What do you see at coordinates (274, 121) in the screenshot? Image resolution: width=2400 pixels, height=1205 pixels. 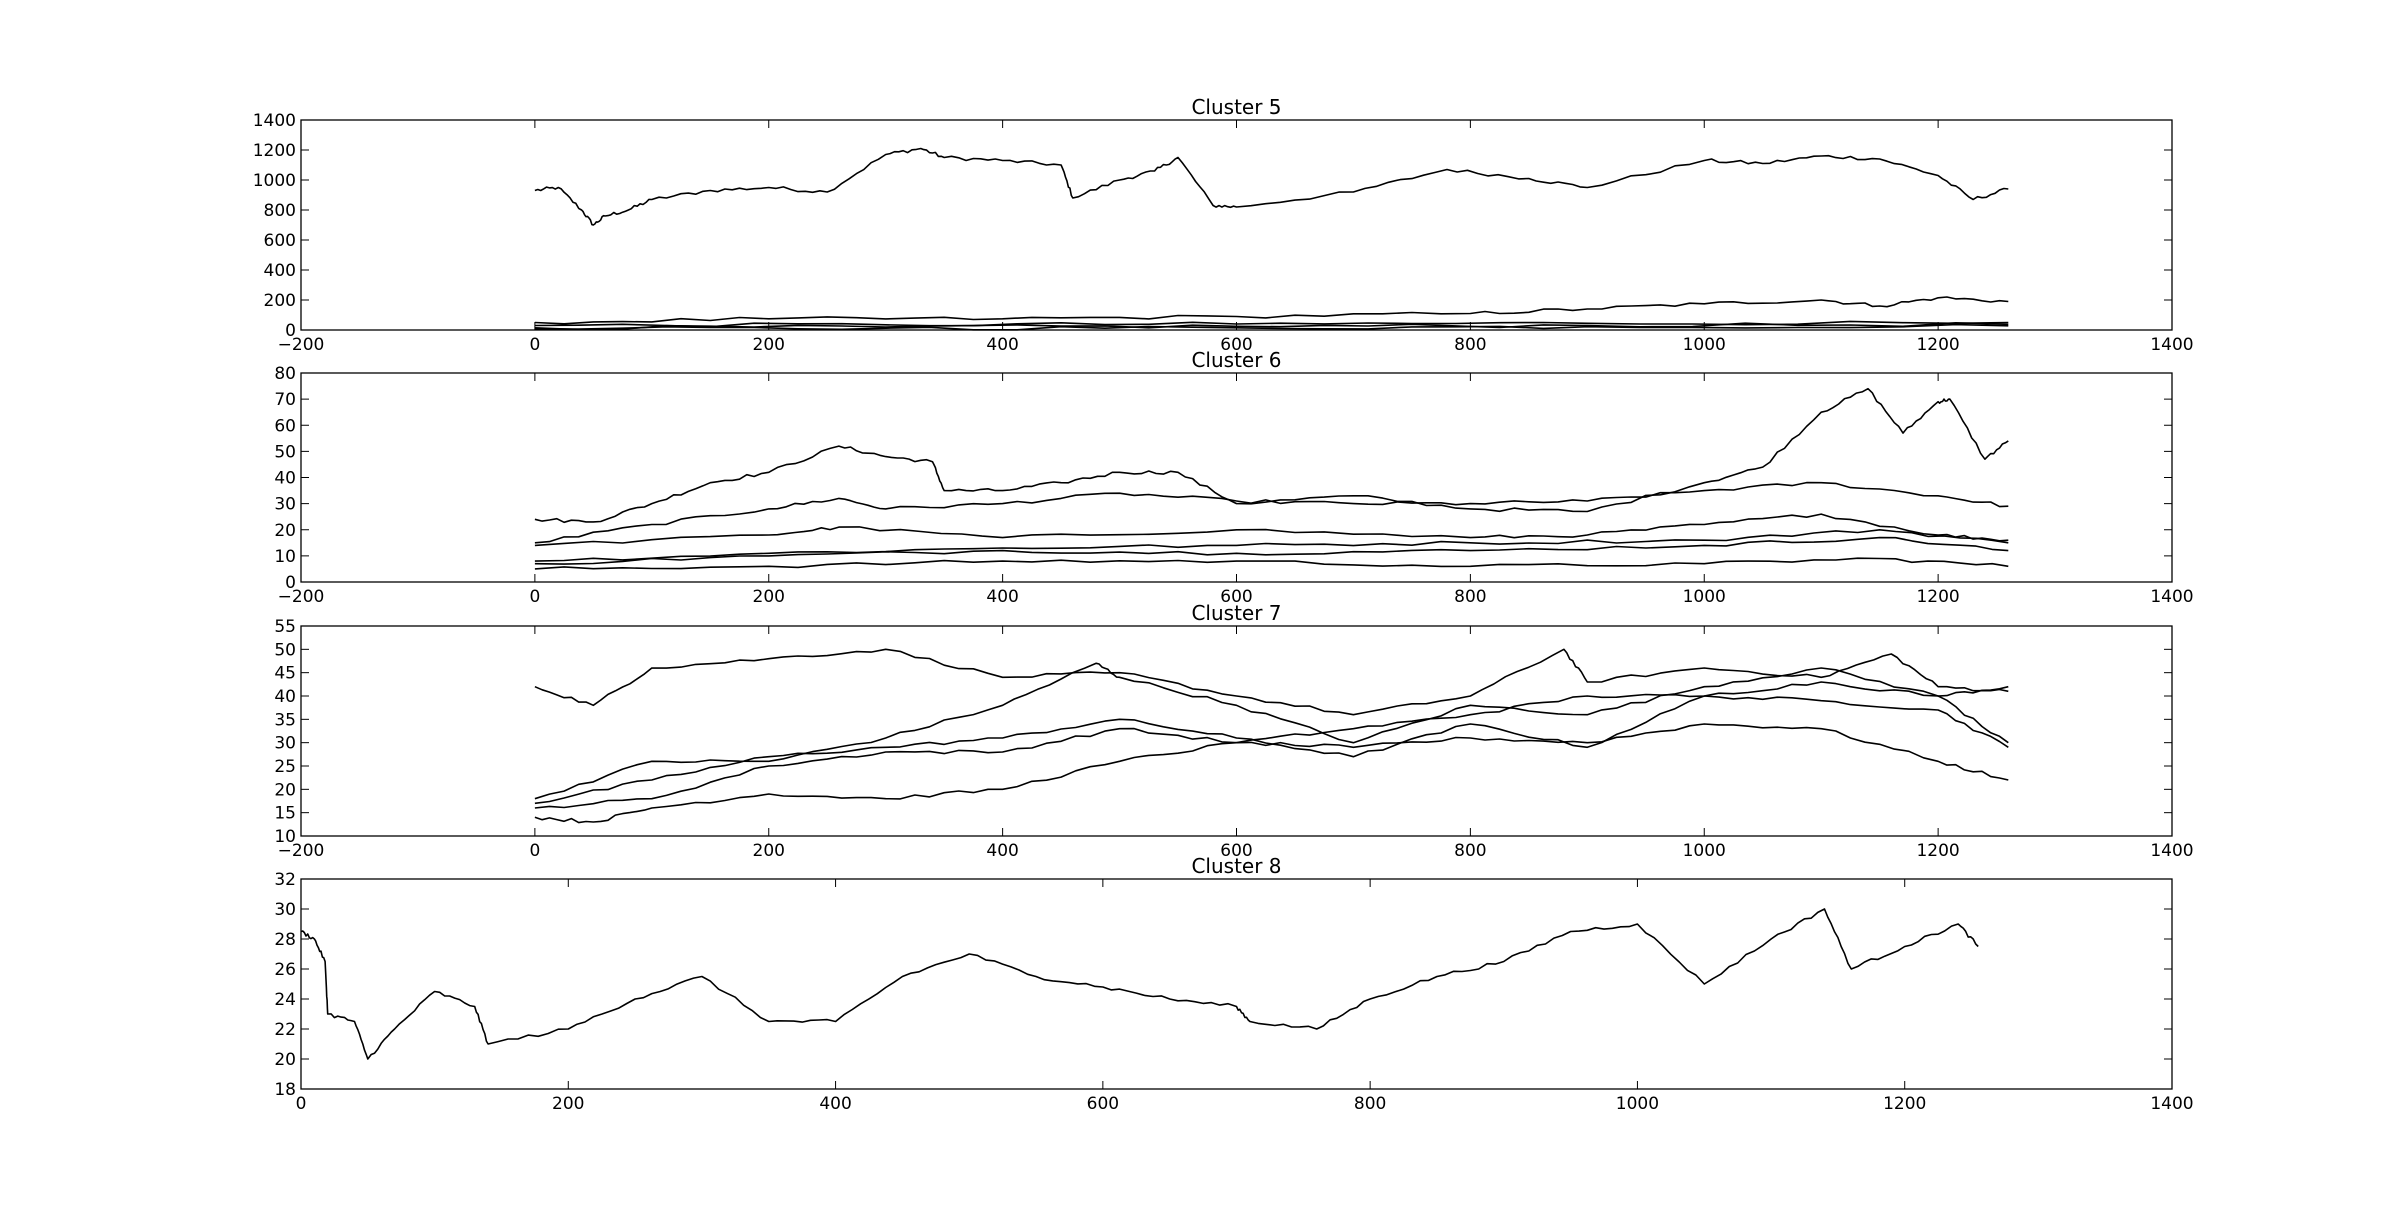 I see `y-tick-label: 1400` at bounding box center [274, 121].